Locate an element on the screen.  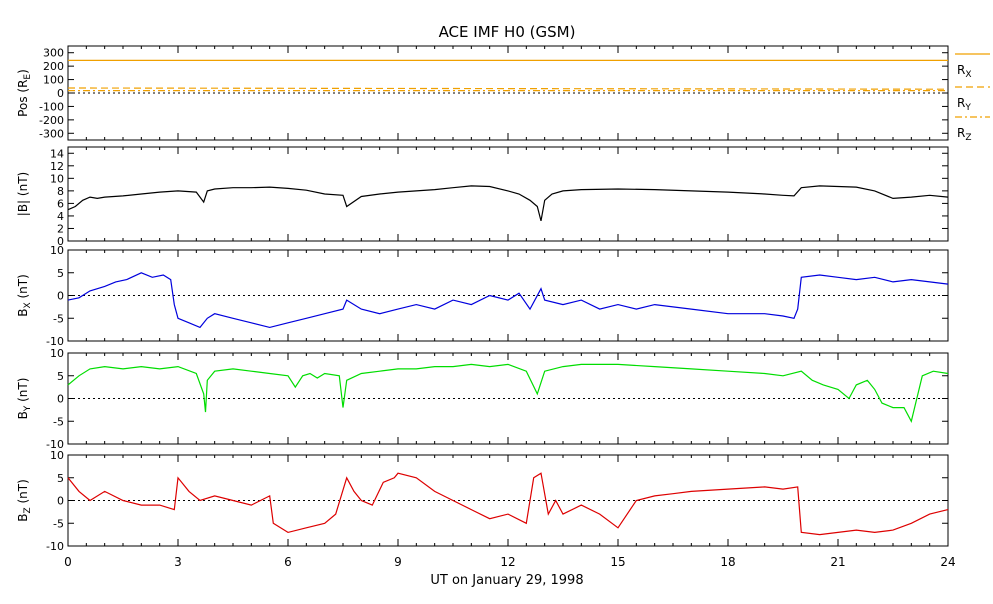
xtick-label: 24 is located at coordinates (947, 562).